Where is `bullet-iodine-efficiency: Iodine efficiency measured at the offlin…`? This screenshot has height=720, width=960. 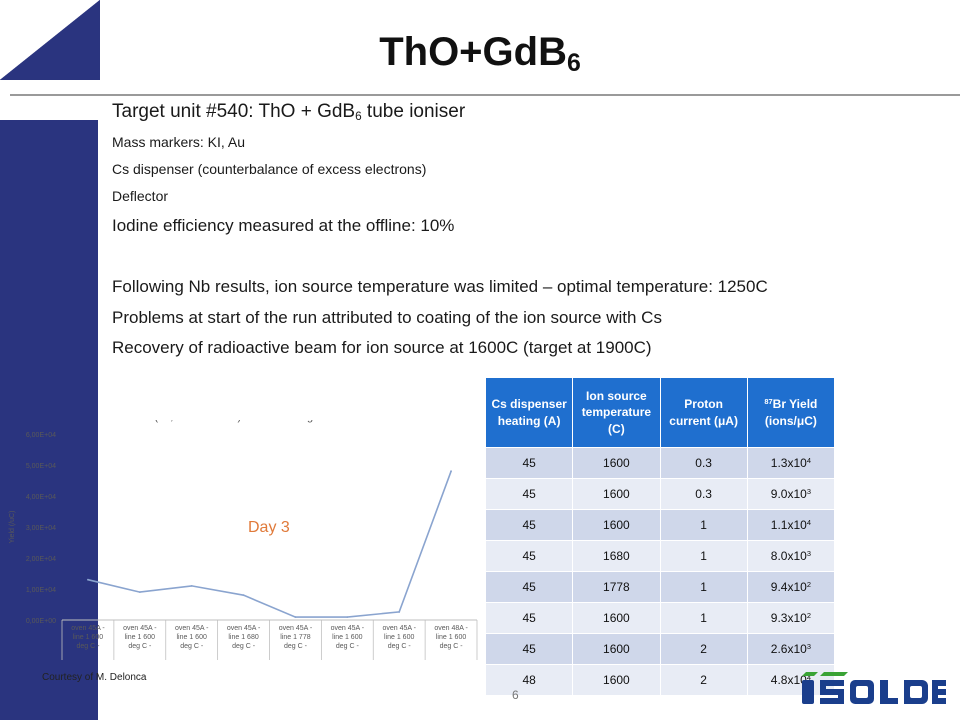 bullet-iodine-efficiency: Iodine efficiency measured at the offlin… is located at coordinates (283, 225).